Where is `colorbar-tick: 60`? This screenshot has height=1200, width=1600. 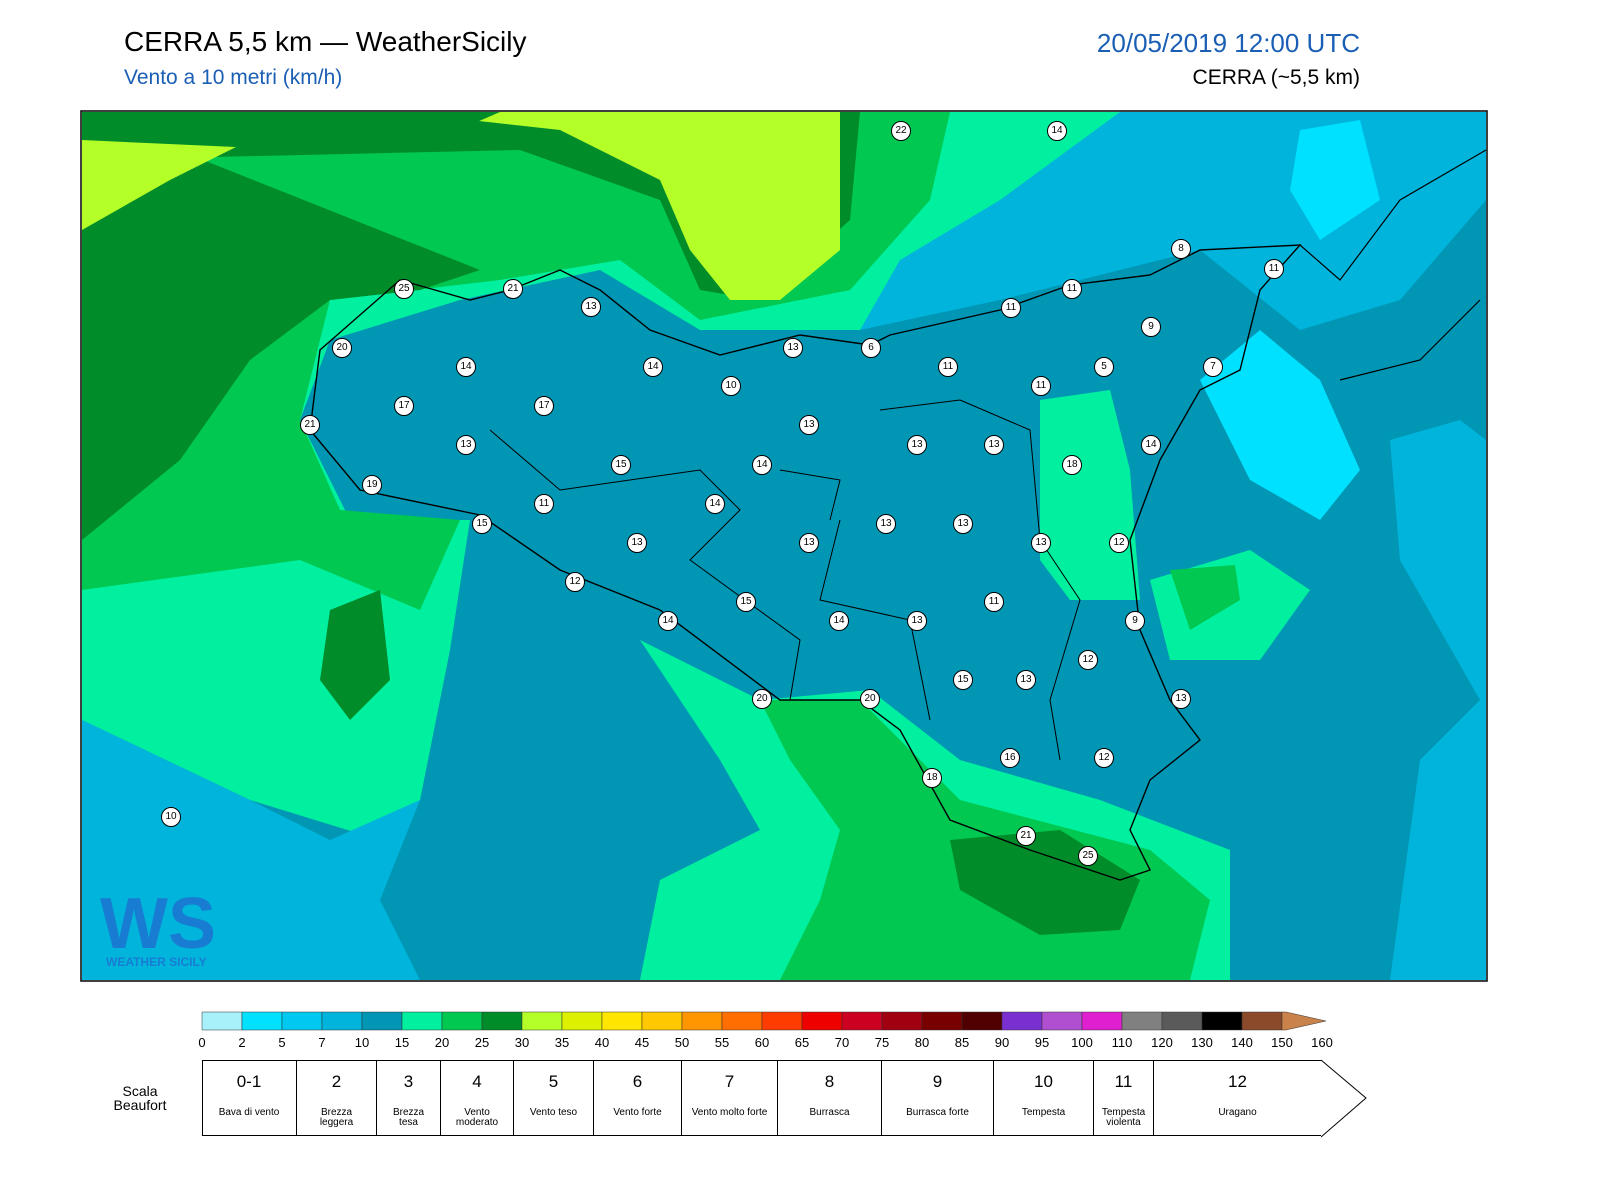 colorbar-tick: 60 is located at coordinates (762, 1042).